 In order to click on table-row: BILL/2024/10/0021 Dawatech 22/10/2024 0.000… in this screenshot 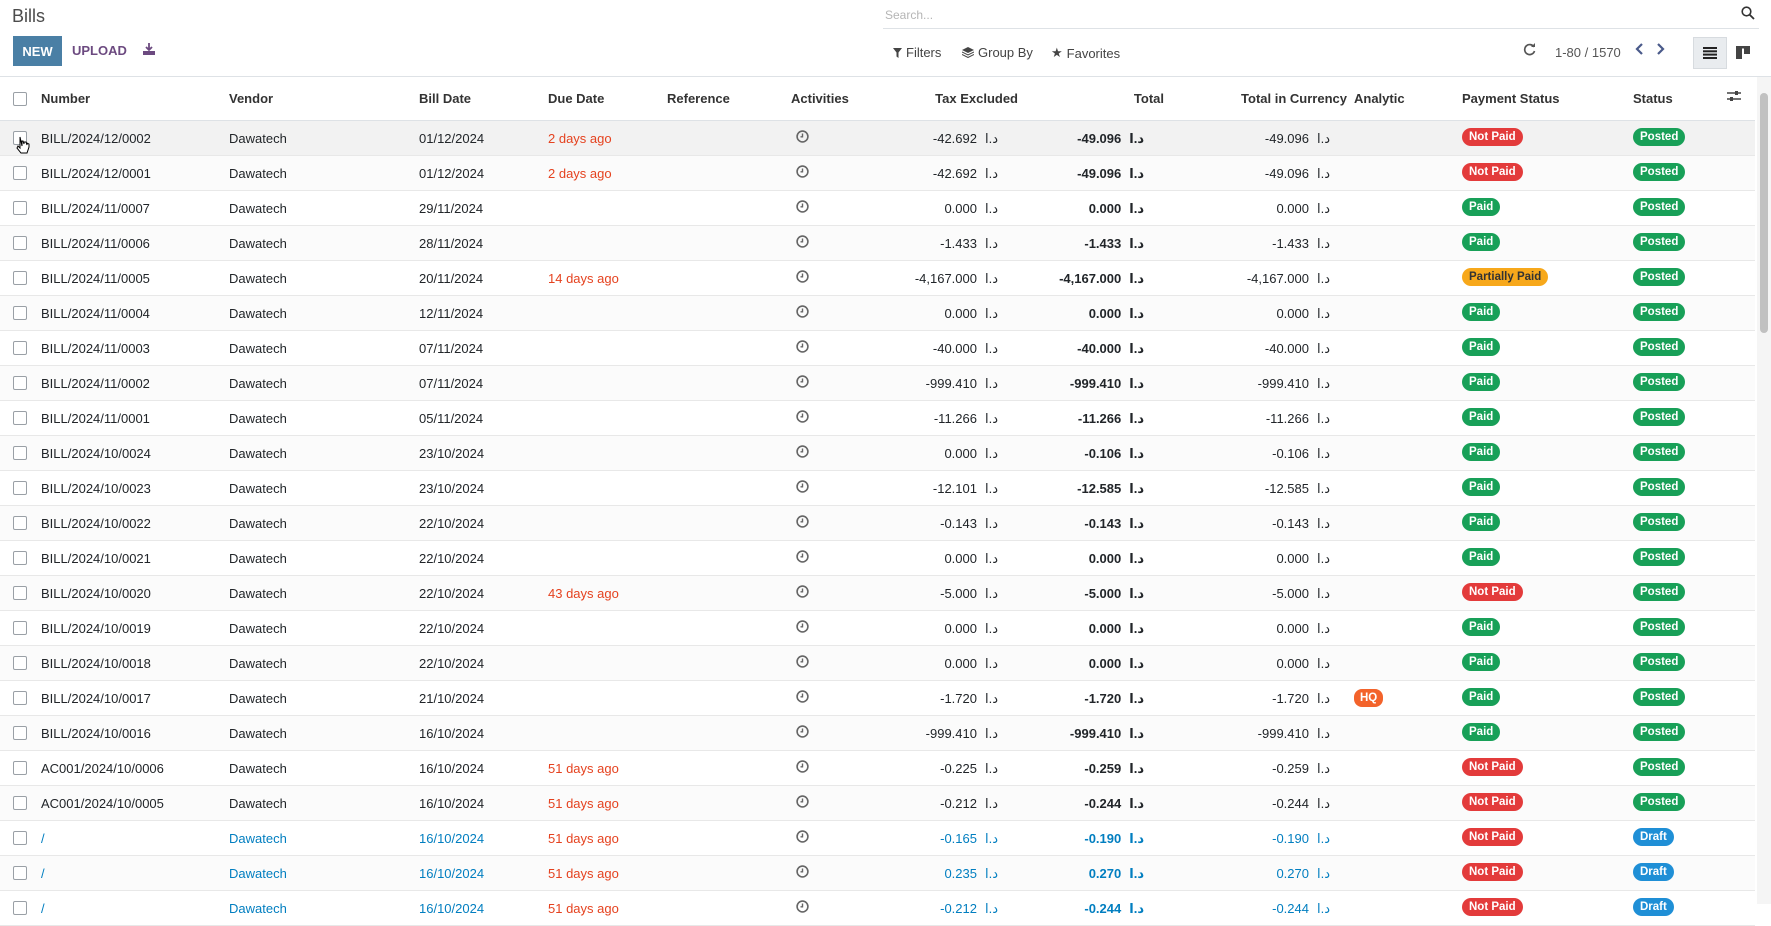, I will do `click(877, 558)`.